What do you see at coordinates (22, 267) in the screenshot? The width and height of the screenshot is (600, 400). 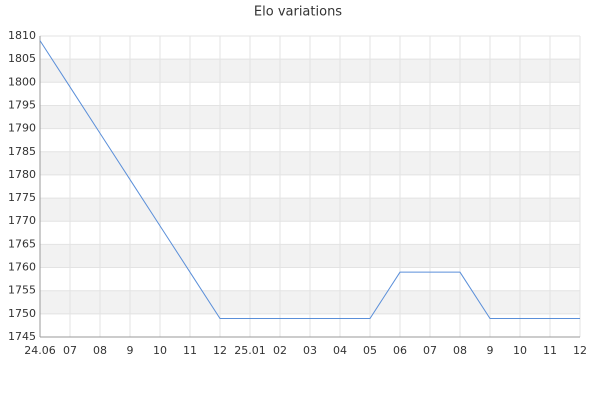 I see `y-tick-label: 1760` at bounding box center [22, 267].